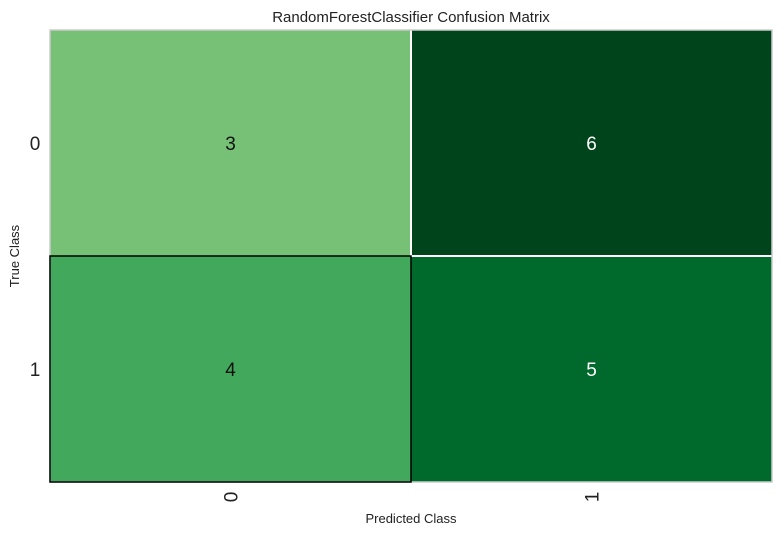 This screenshot has width=784, height=534. What do you see at coordinates (232, 497) in the screenshot?
I see `x-tick-label: 0` at bounding box center [232, 497].